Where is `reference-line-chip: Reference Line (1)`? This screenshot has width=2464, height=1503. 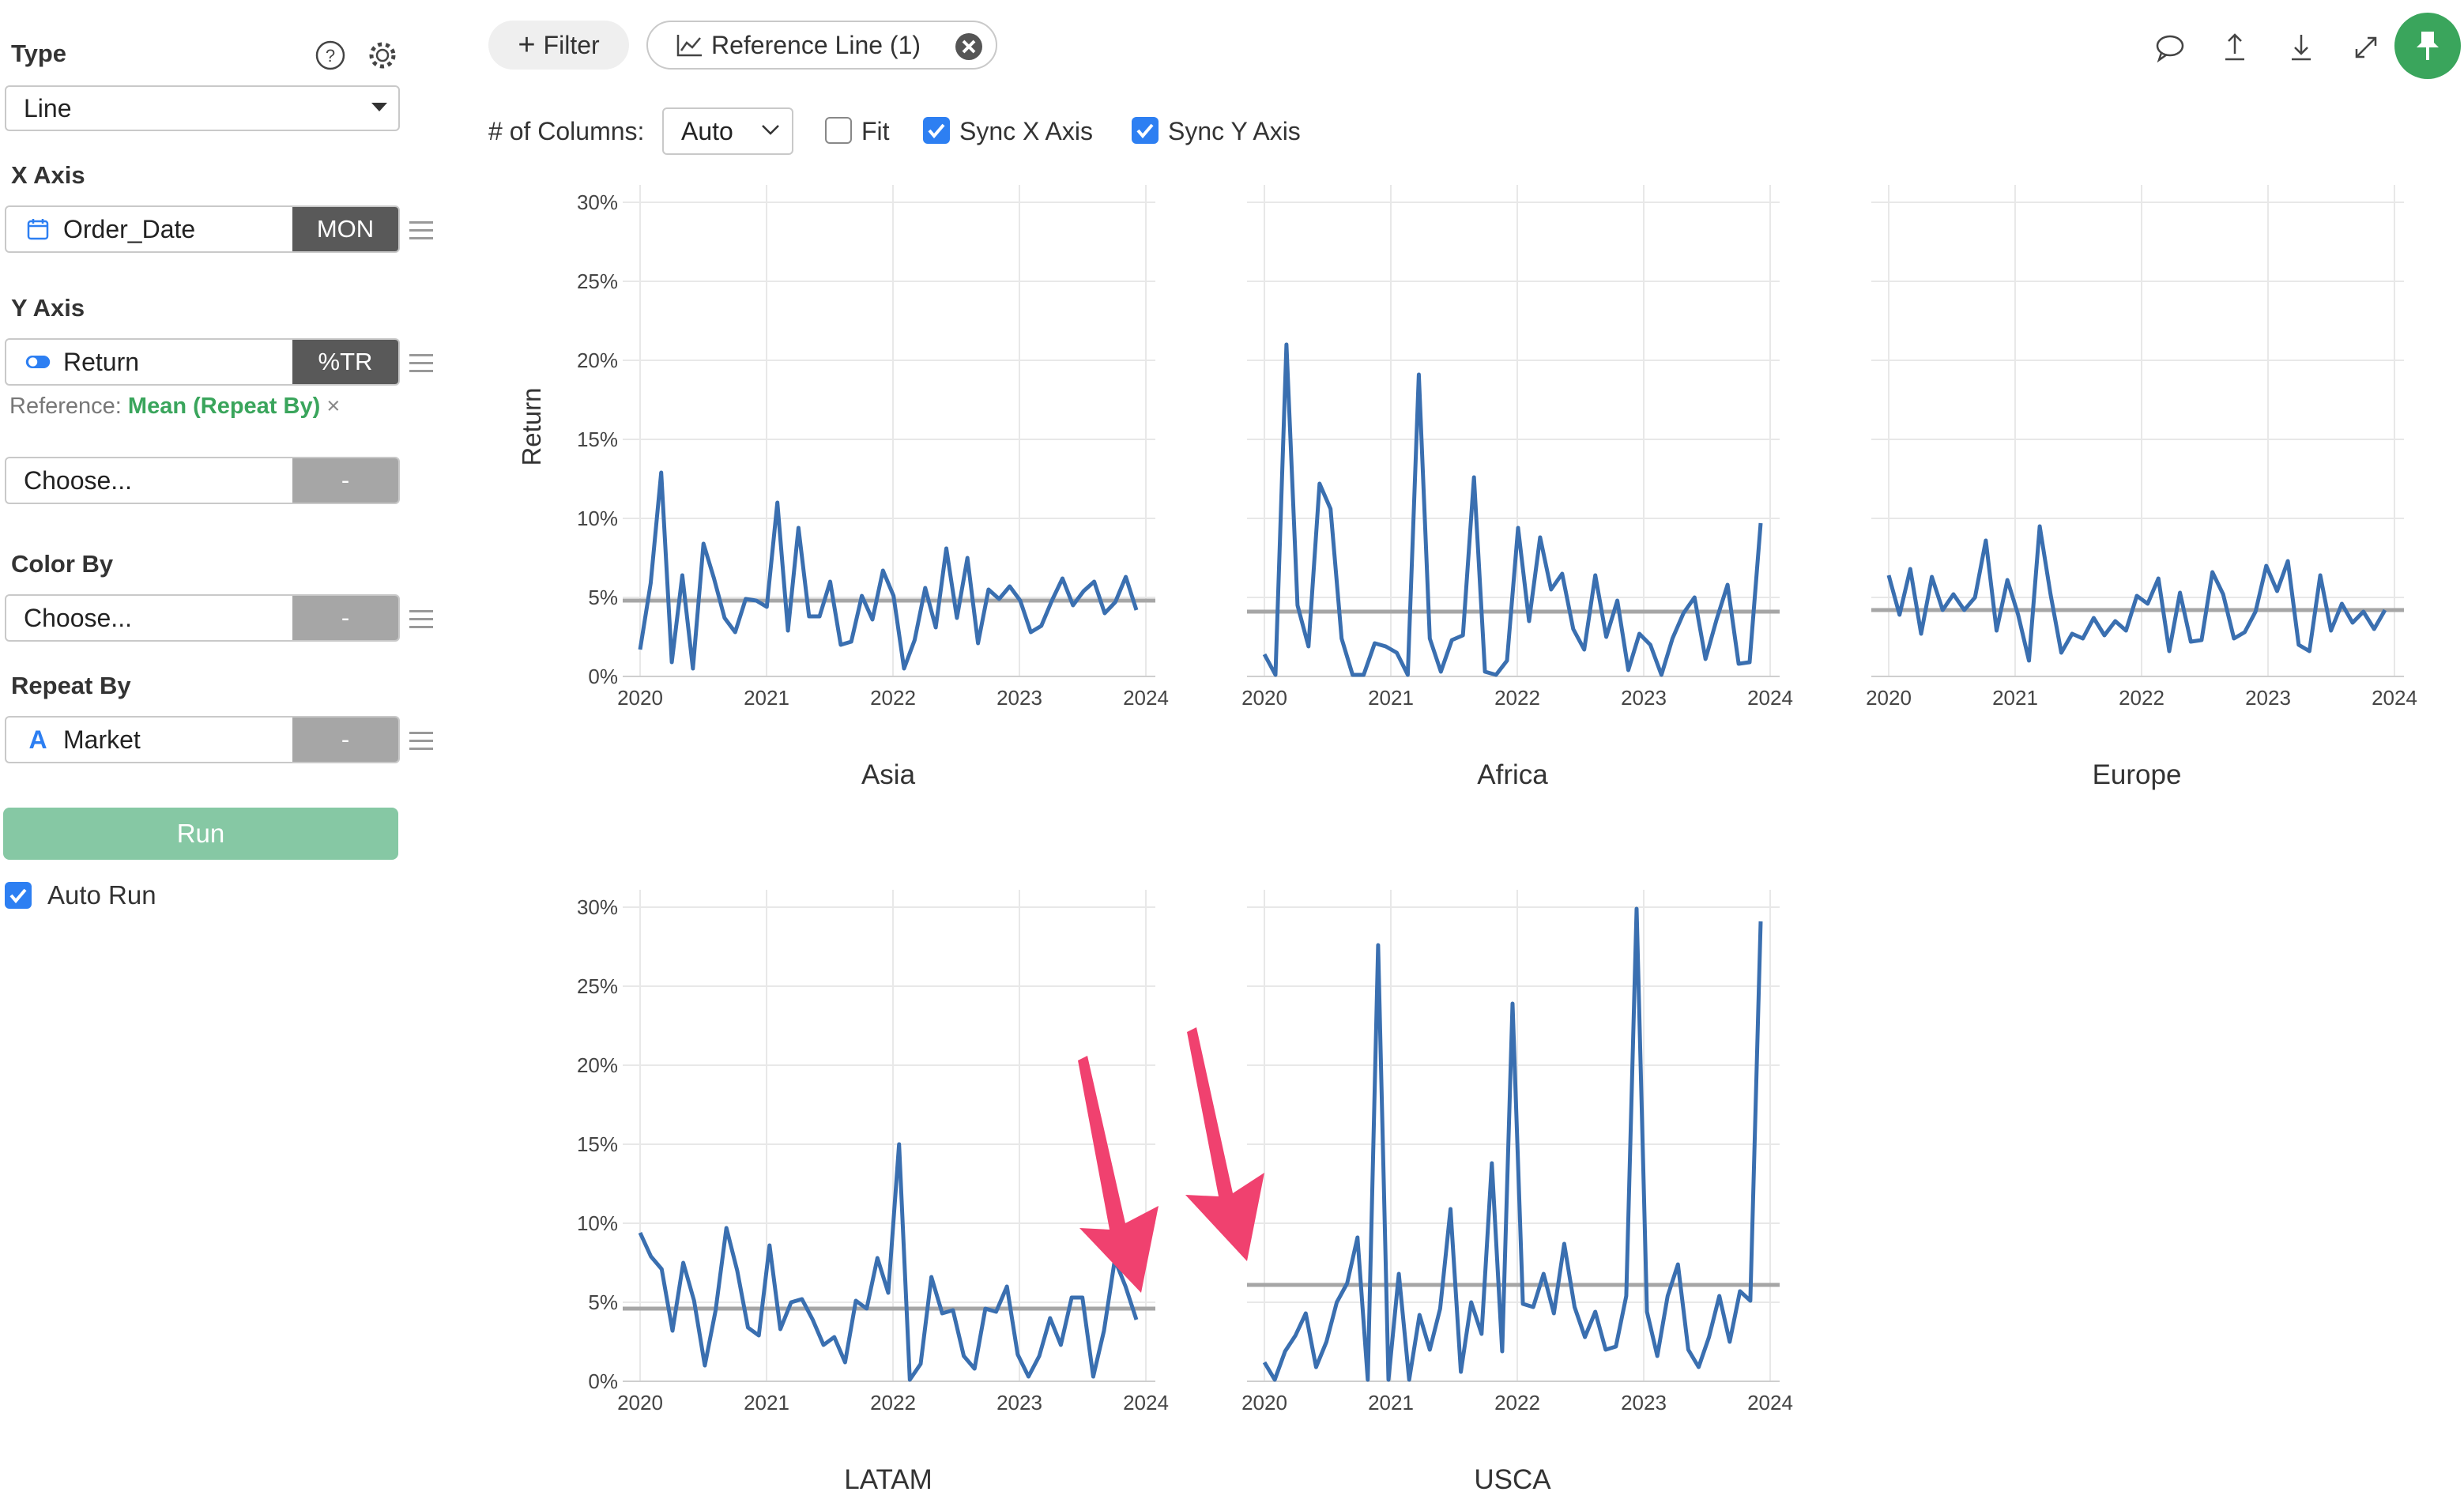
reference-line-chip: Reference Line (1) is located at coordinates (821, 45).